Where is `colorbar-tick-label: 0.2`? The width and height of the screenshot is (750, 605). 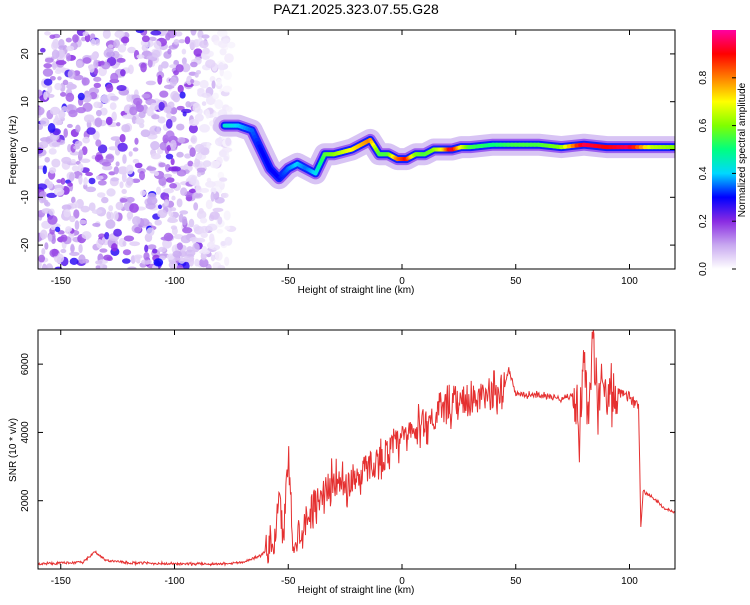
colorbar-tick-label: 0.2 is located at coordinates (703, 221).